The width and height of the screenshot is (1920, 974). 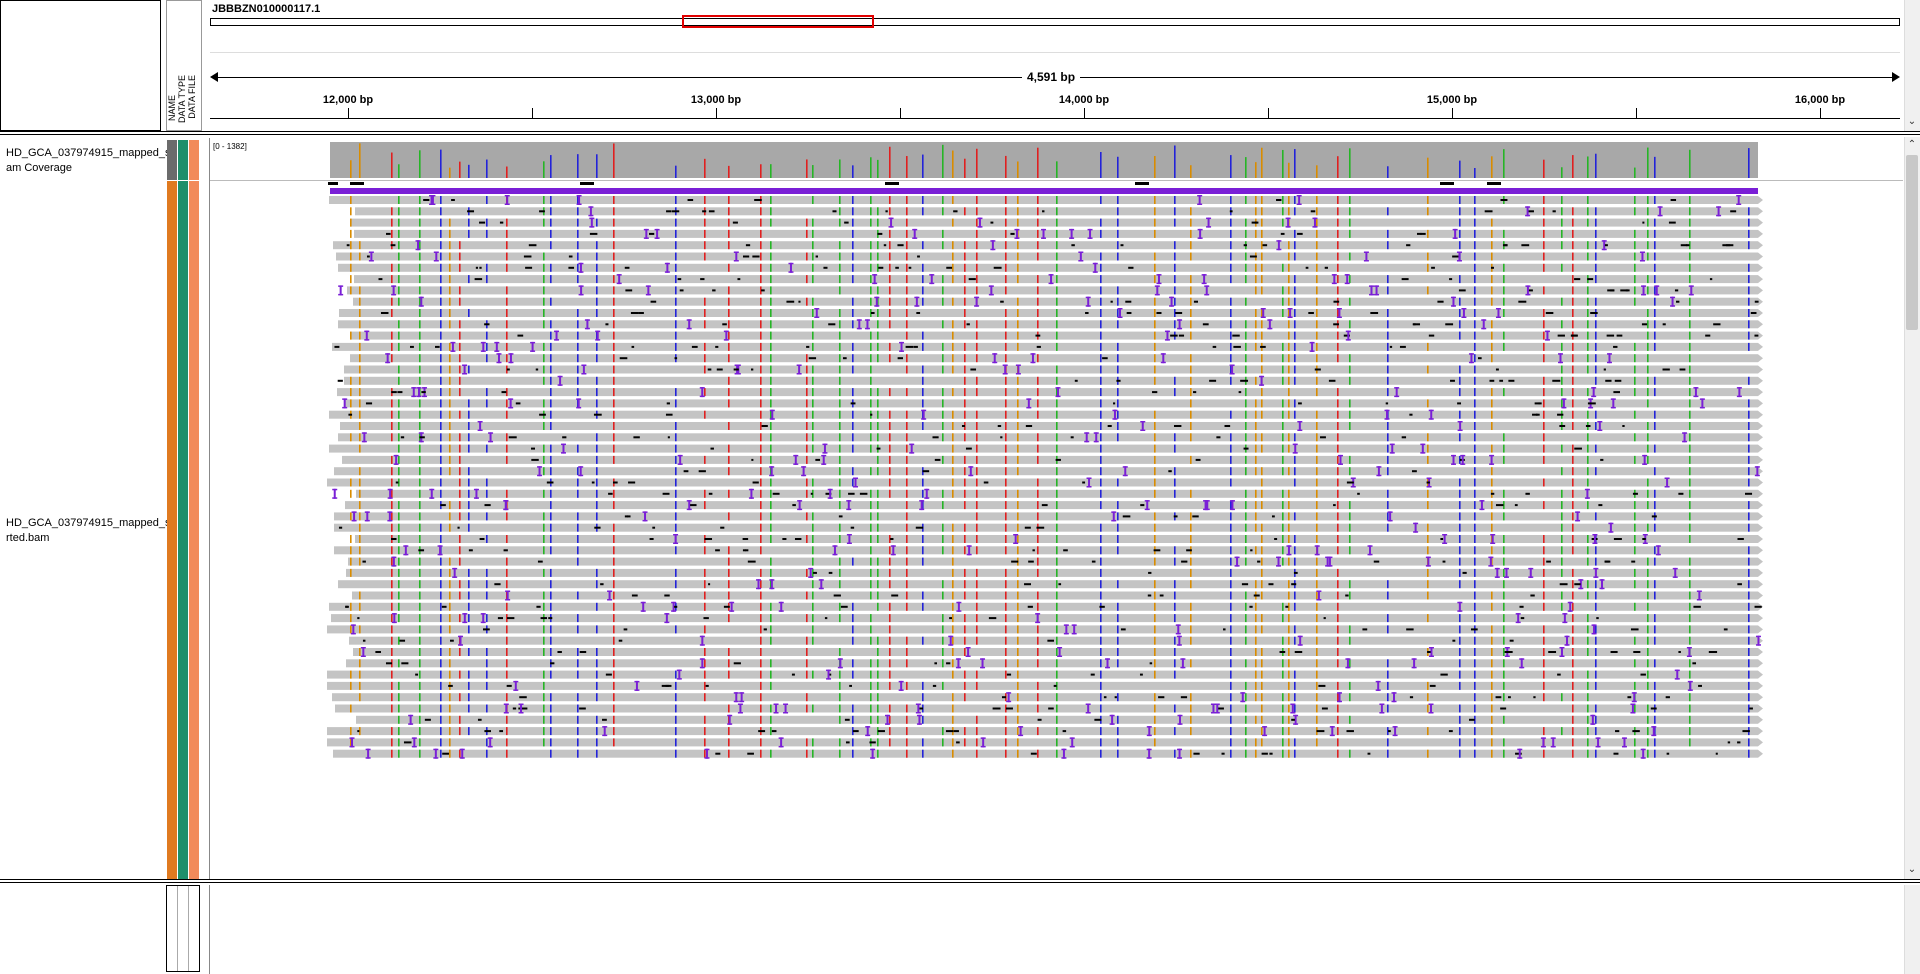 What do you see at coordinates (1055, 105) in the screenshot?
I see `ruler` at bounding box center [1055, 105].